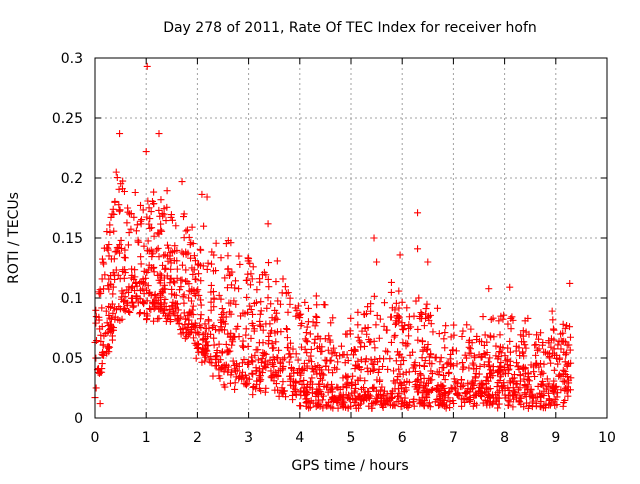 This screenshot has width=640, height=484. I want to click on x-tick-label: 9, so click(555, 438).